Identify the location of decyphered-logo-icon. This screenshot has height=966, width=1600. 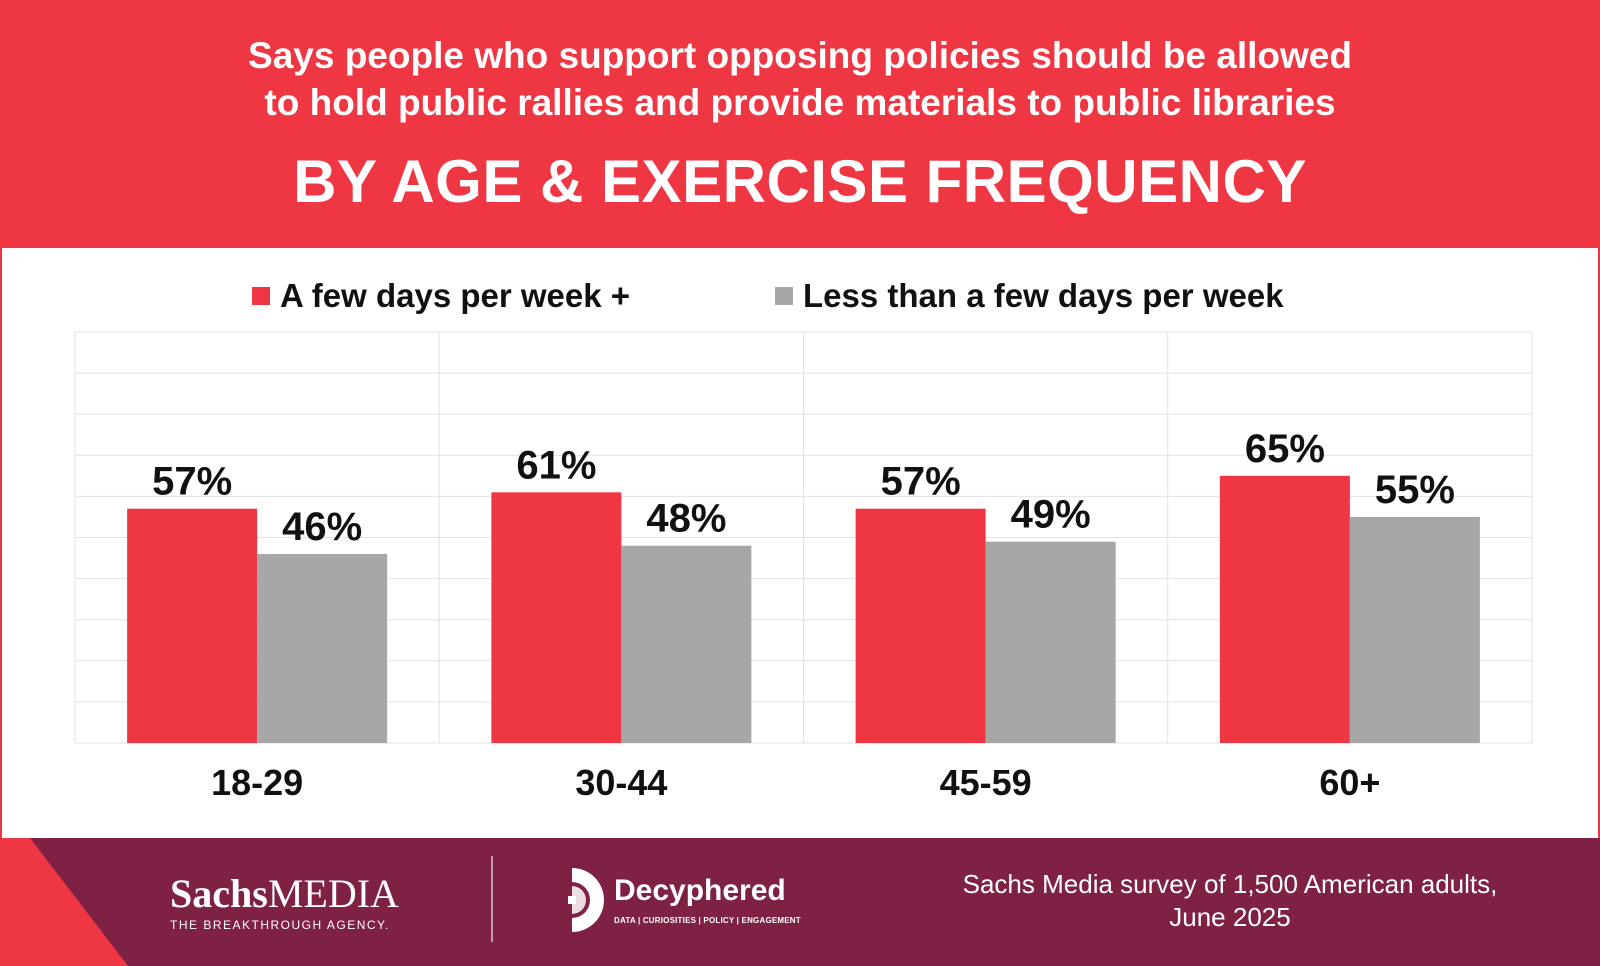
(586, 900).